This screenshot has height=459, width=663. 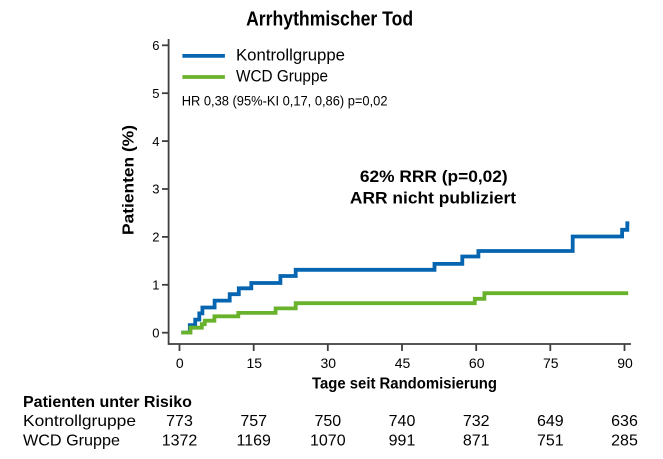 I want to click on svg-text: 75, so click(x=551, y=363).